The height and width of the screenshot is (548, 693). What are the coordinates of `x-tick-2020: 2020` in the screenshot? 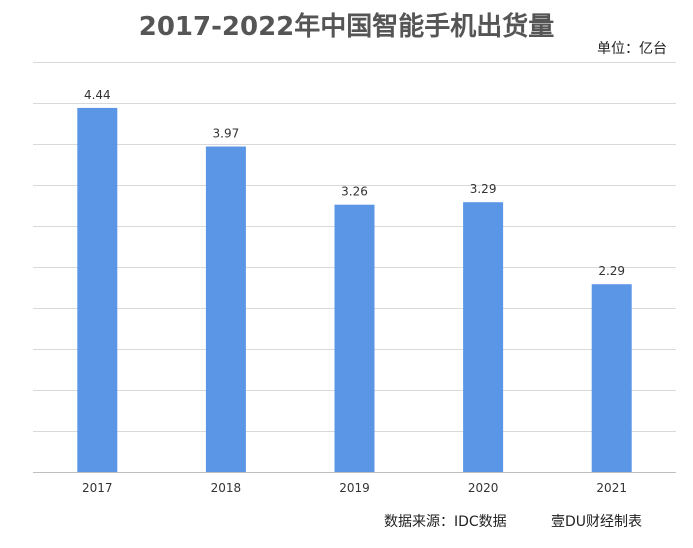 It's located at (483, 488).